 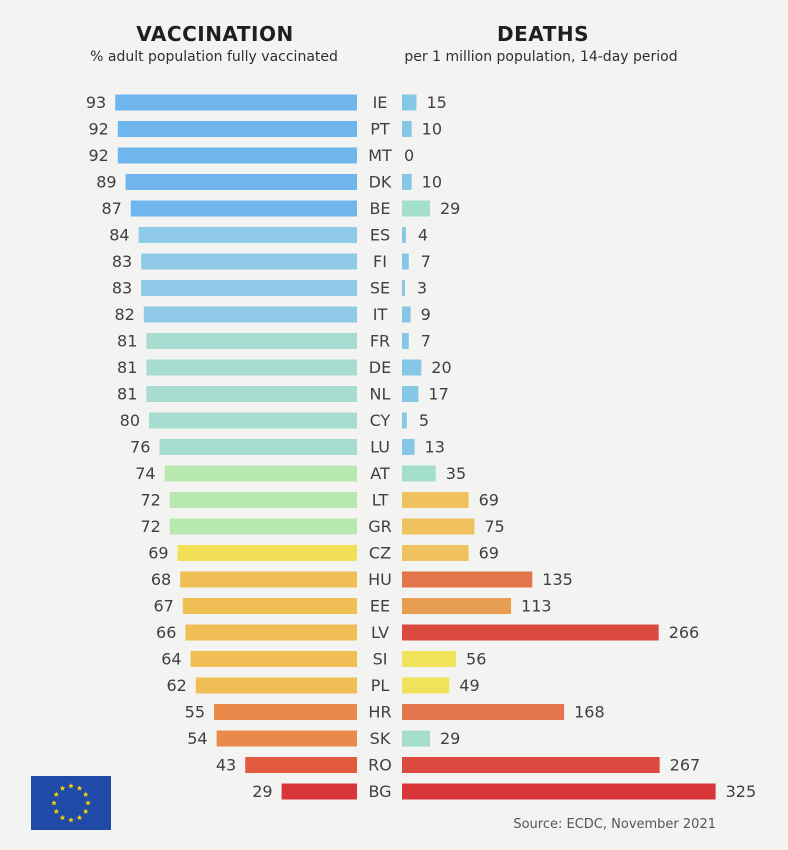 I want to click on country-code-label: MT, so click(x=380, y=155).